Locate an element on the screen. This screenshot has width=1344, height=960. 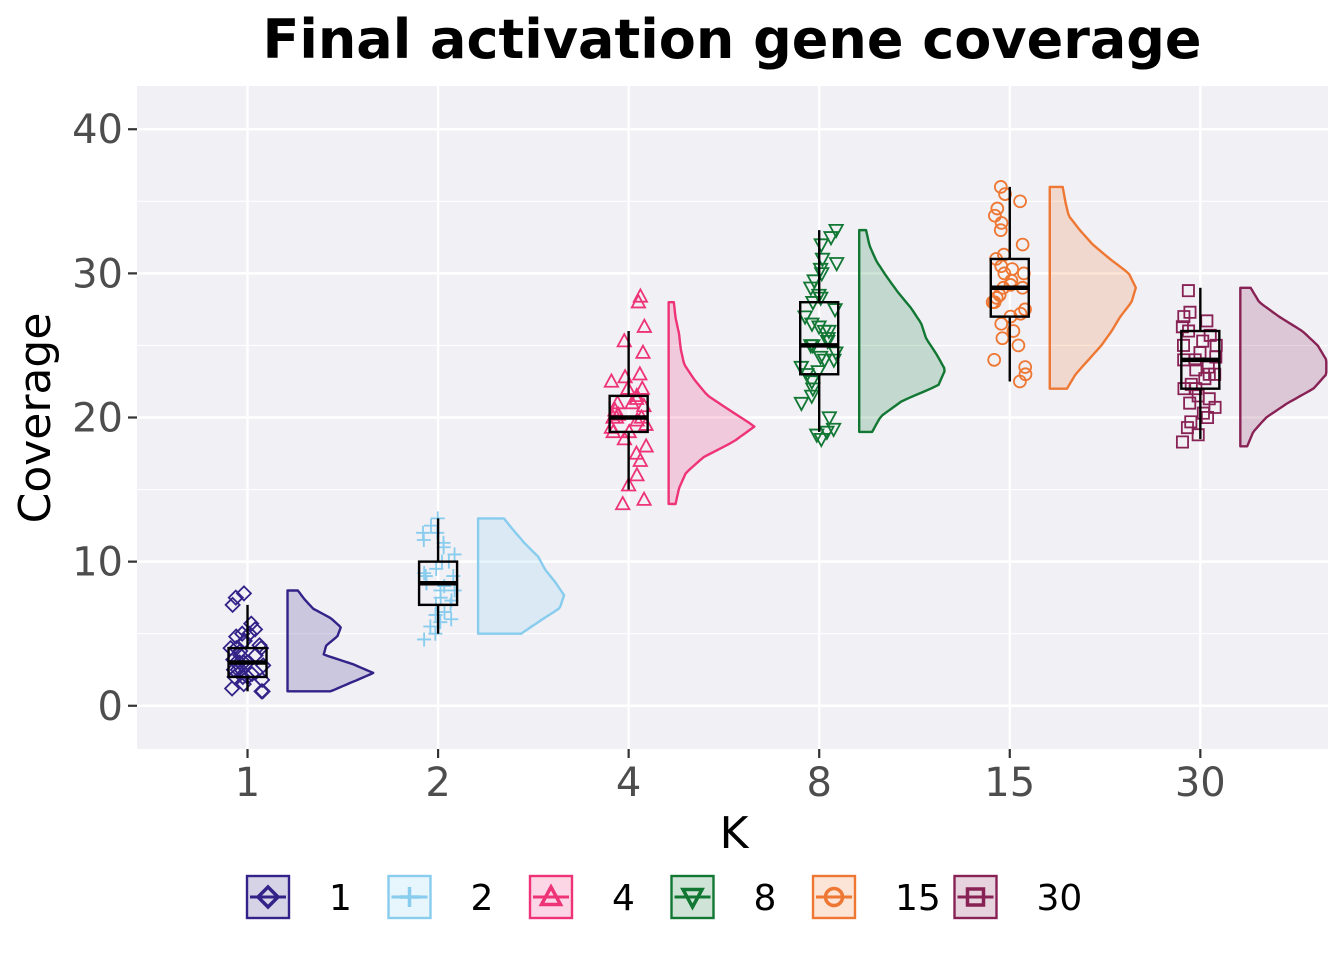
x-tick-label: 30 is located at coordinates (1200, 783).